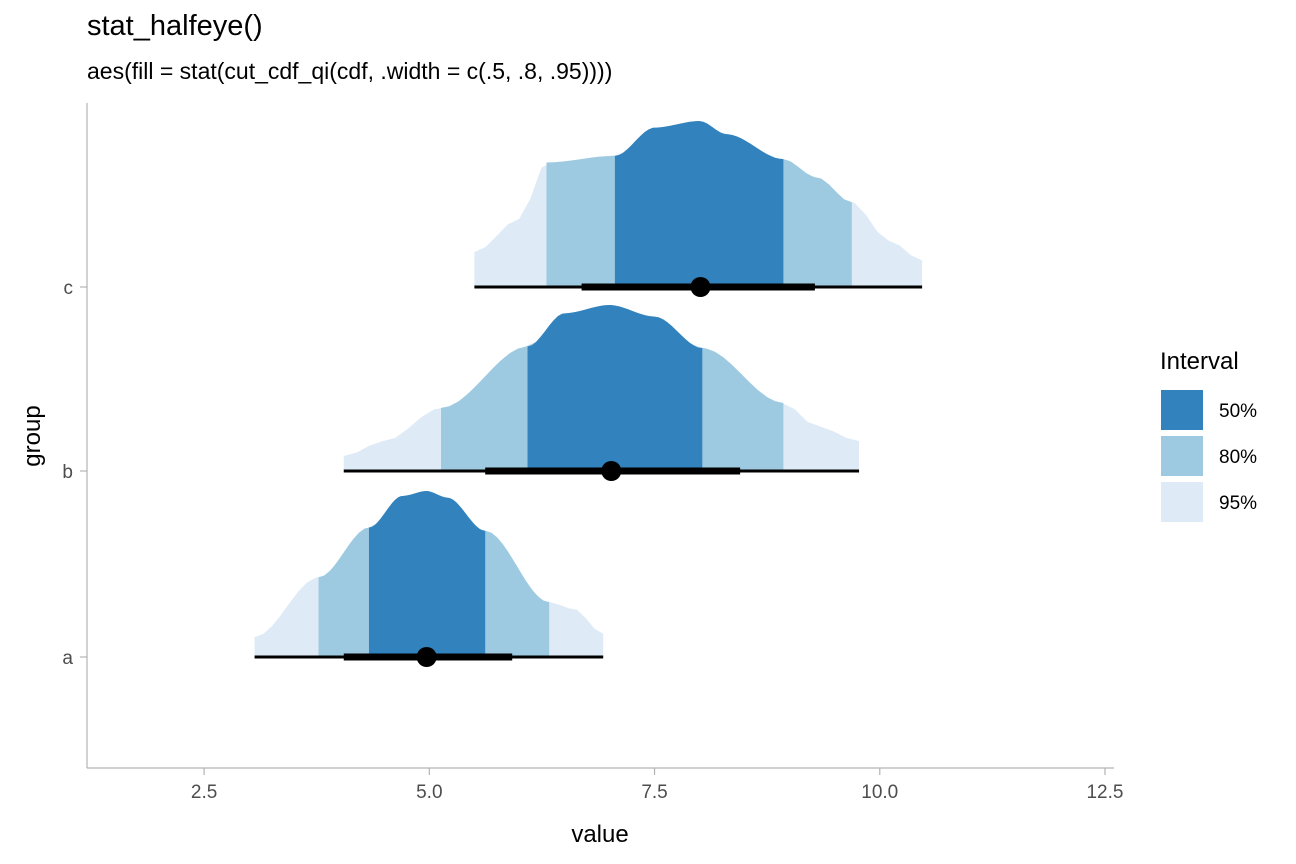 This screenshot has width=1296, height=864. Describe the element at coordinates (32, 435) in the screenshot. I see `y-axis-title: group` at that location.